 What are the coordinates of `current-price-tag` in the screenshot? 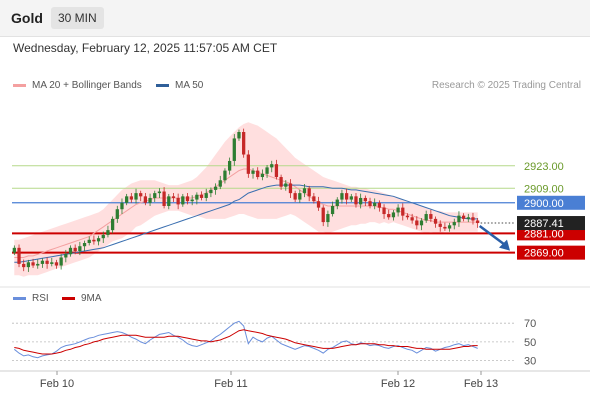 It's located at (551, 223).